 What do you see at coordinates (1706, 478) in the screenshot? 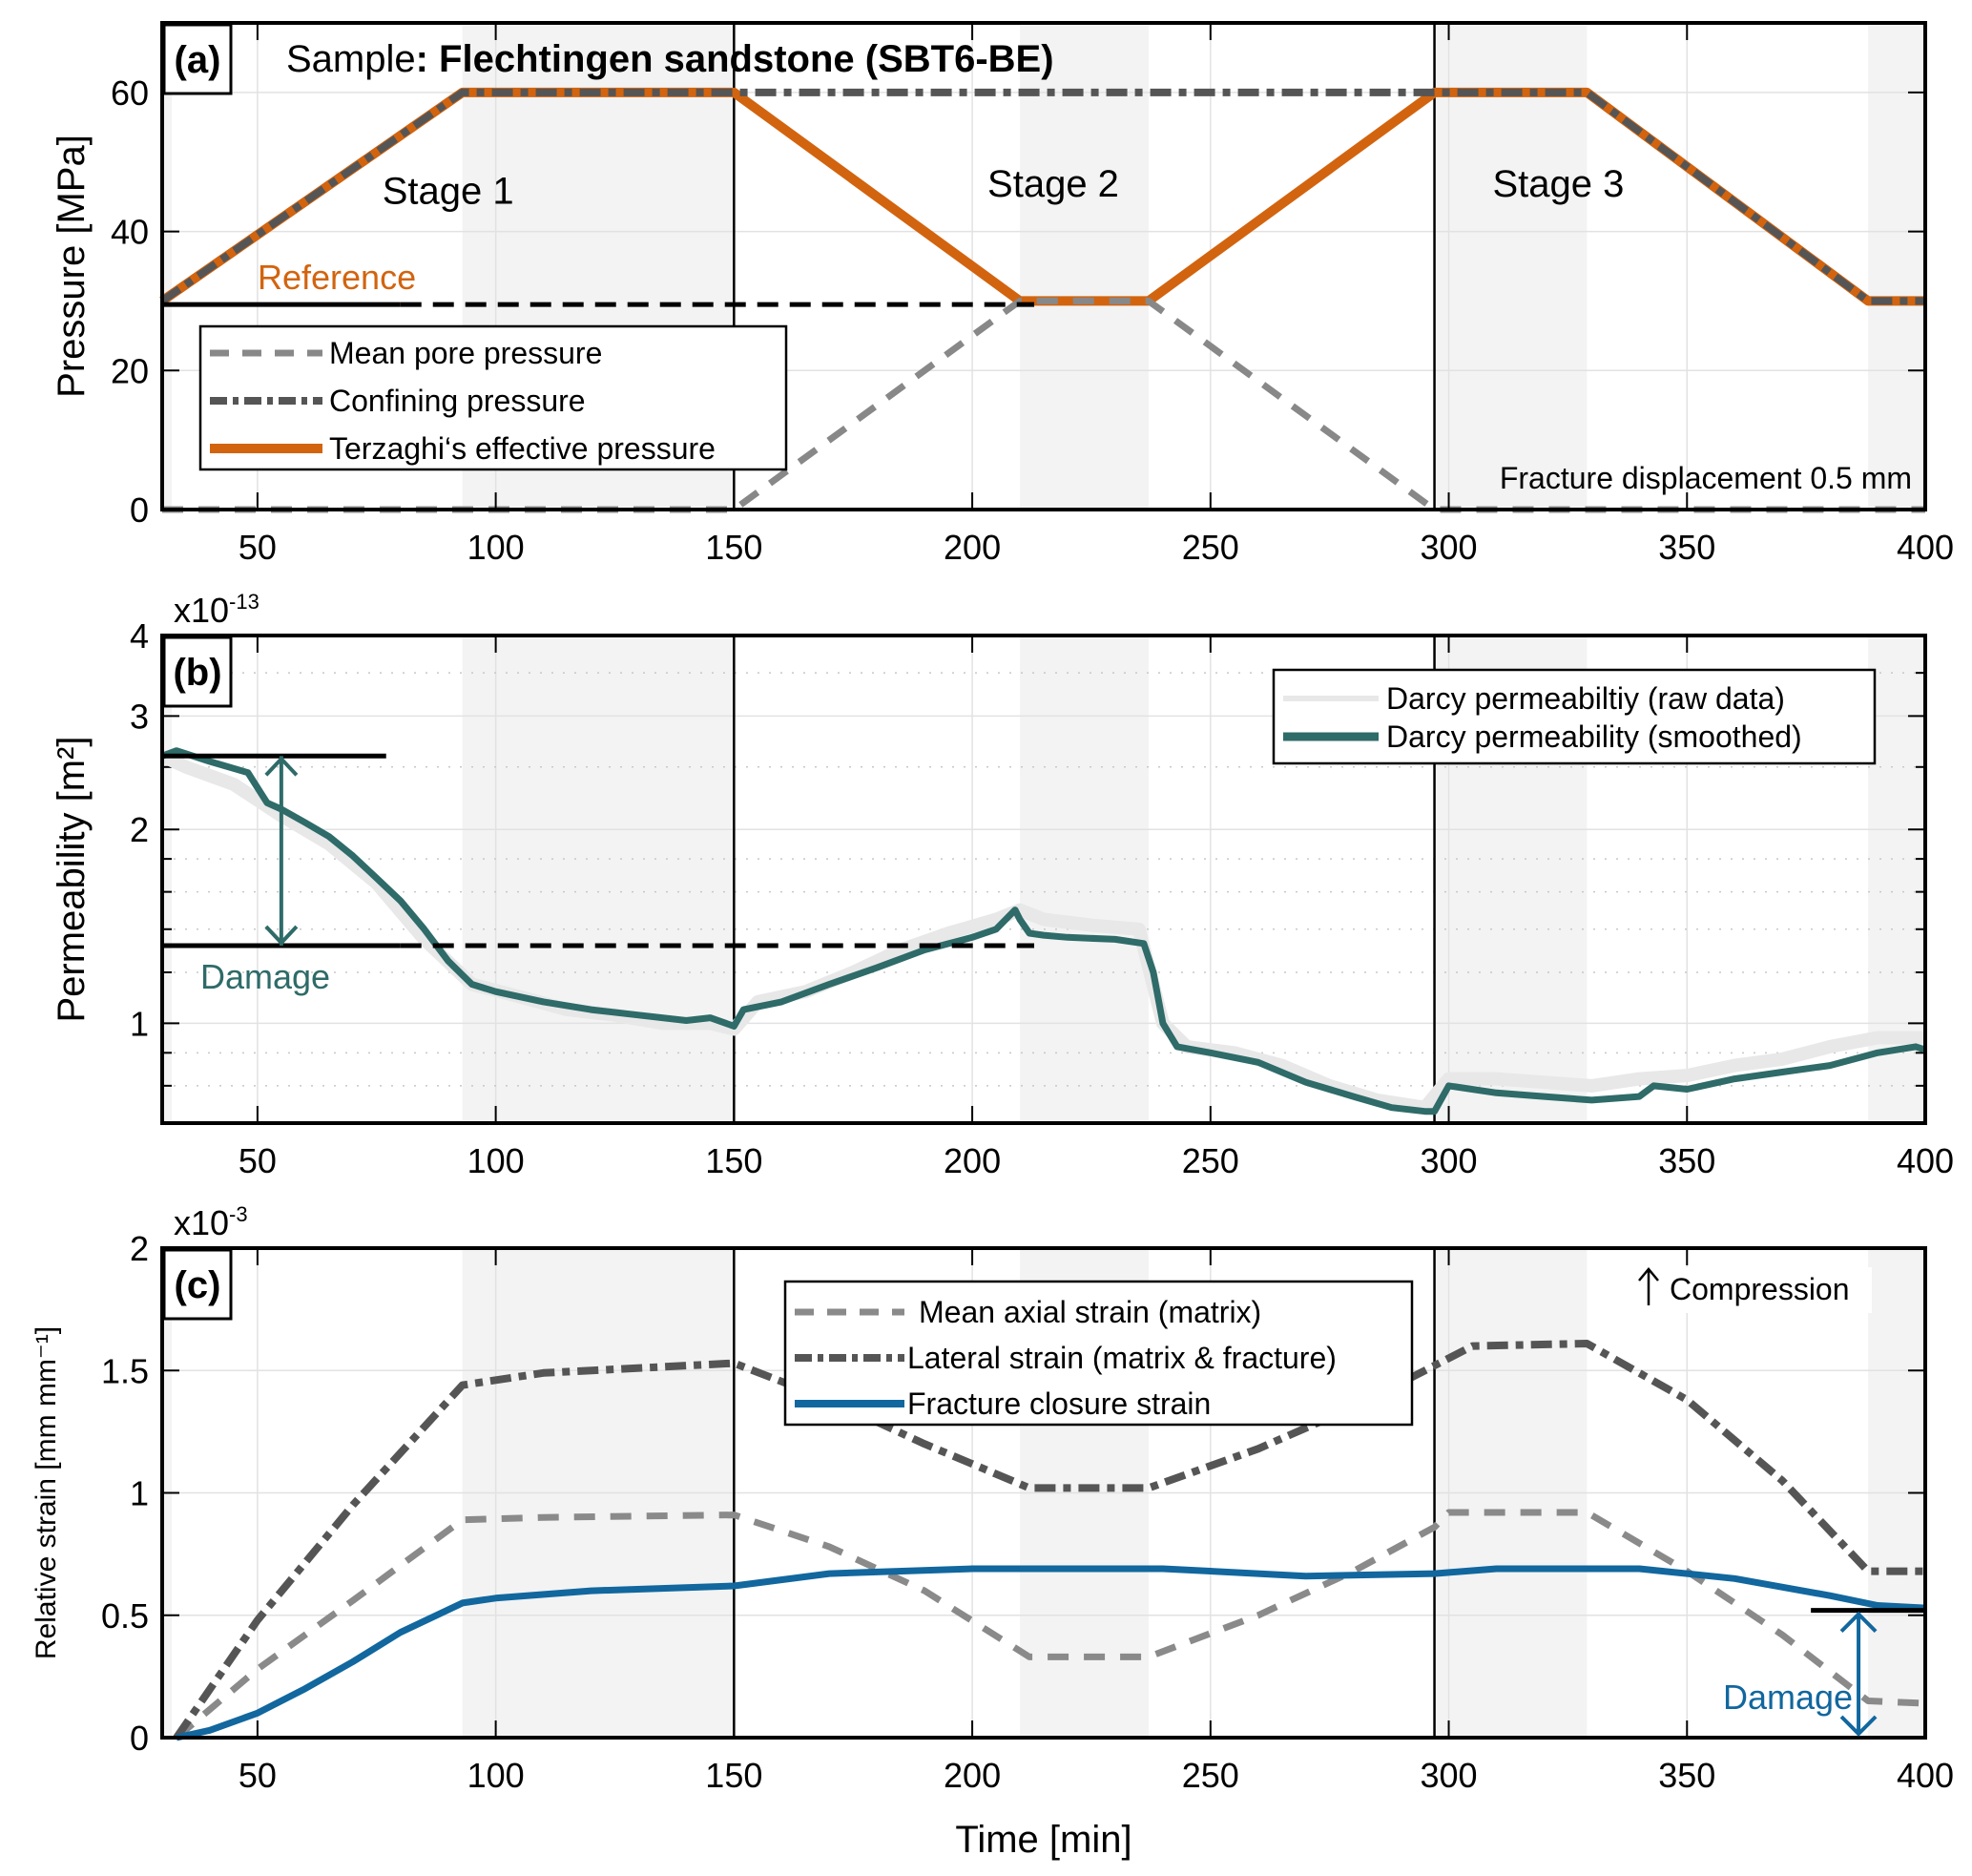
I see `fracture-displacement-note: Fracture displacement 0.5 mm` at bounding box center [1706, 478].